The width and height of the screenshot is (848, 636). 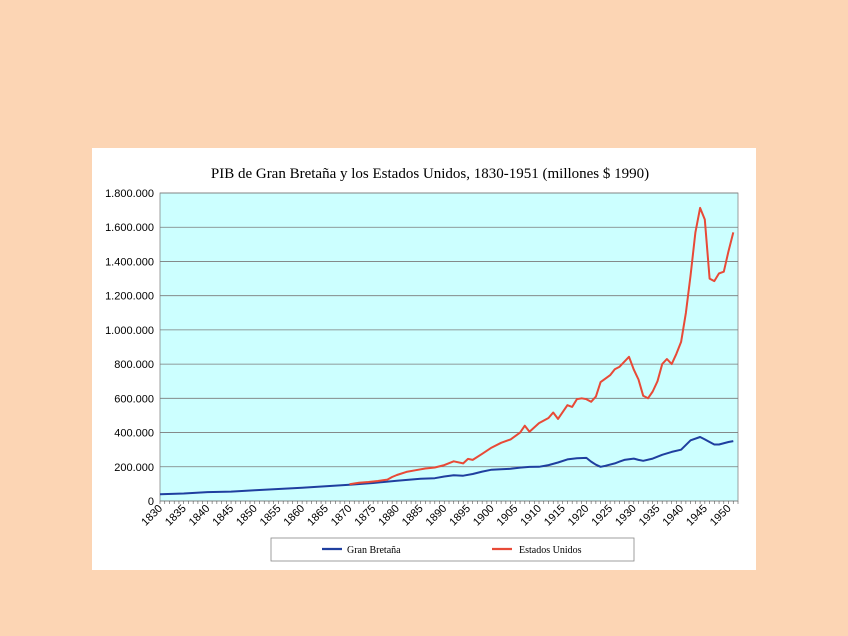 What do you see at coordinates (134, 468) in the screenshot?
I see `y-tick-label: 200.000` at bounding box center [134, 468].